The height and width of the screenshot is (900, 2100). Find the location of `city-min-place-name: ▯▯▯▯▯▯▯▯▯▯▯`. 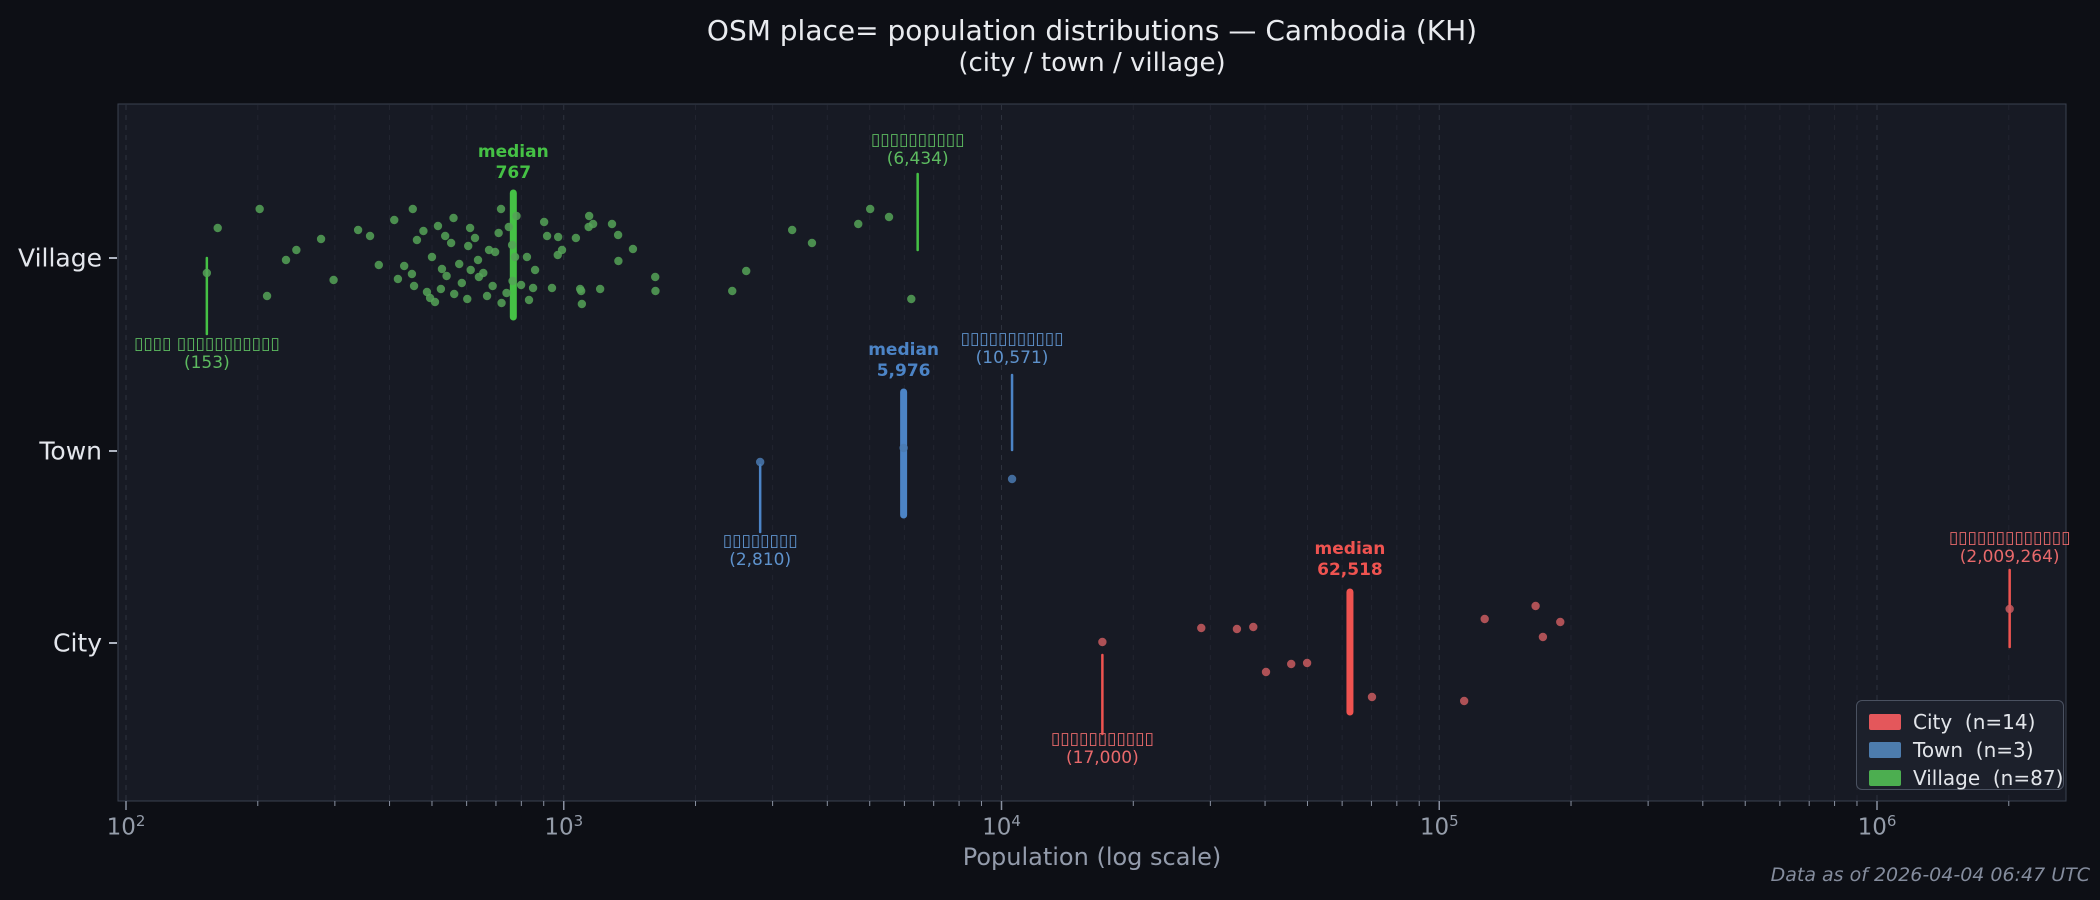

city-min-place-name: ▯▯▯▯▯▯▯▯▯▯▯ is located at coordinates (1102, 739).